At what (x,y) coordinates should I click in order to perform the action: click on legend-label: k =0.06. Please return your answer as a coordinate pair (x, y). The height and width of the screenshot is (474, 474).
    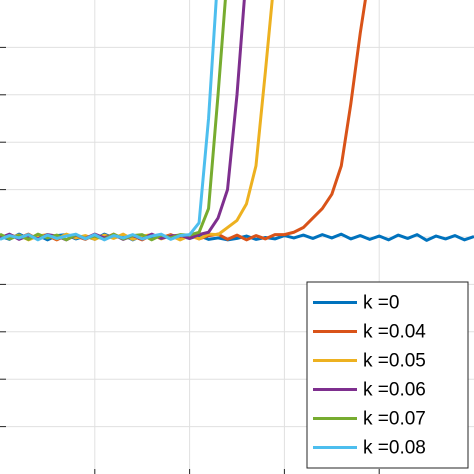
    Looking at the image, I should click on (394, 390).